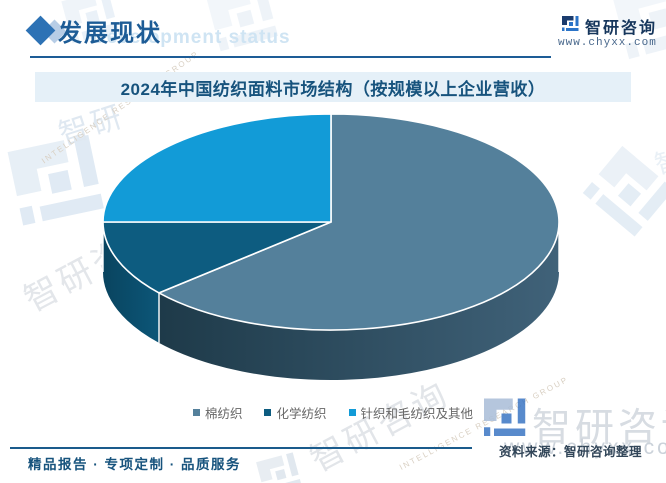 This screenshot has height=483, width=666. Describe the element at coordinates (110, 33) in the screenshot. I see `section-title: 发展现状` at that location.